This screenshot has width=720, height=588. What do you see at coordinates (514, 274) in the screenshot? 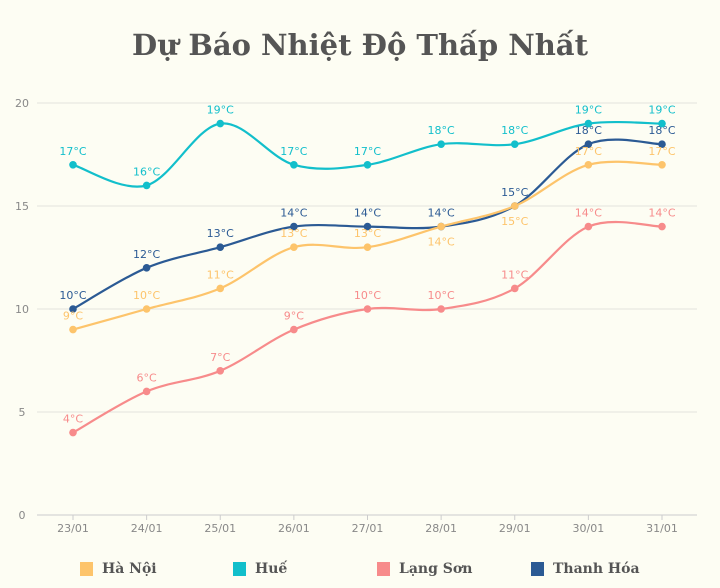
I see `data-label-lang-son: 11°C` at bounding box center [514, 274].